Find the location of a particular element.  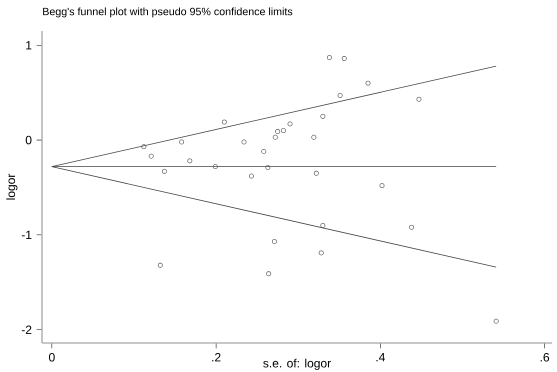

y-tick-label: 1 is located at coordinates (29, 45).